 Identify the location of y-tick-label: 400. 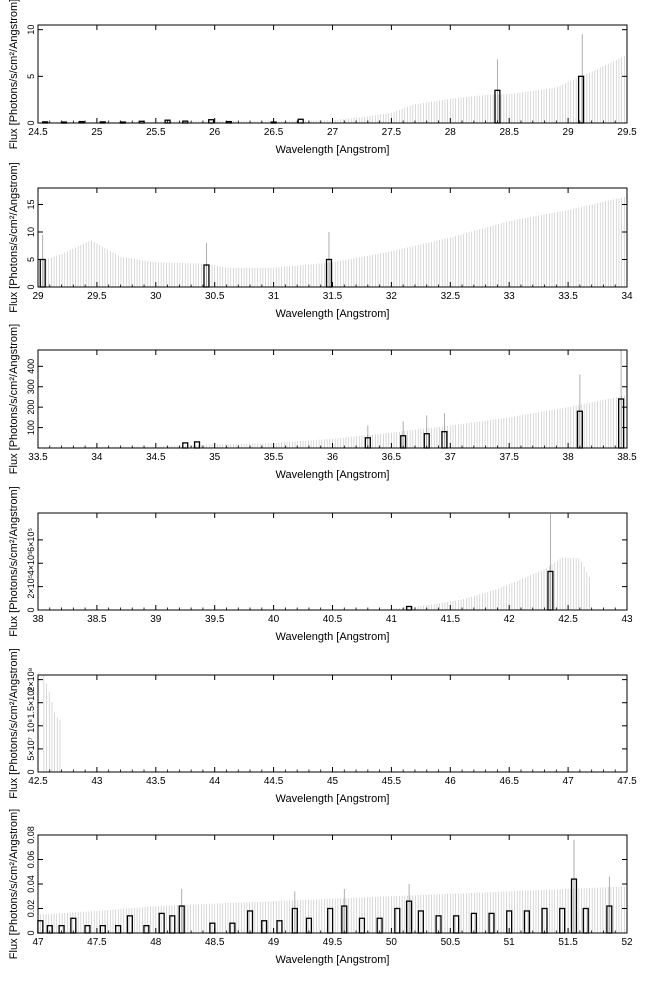
(31, 366).